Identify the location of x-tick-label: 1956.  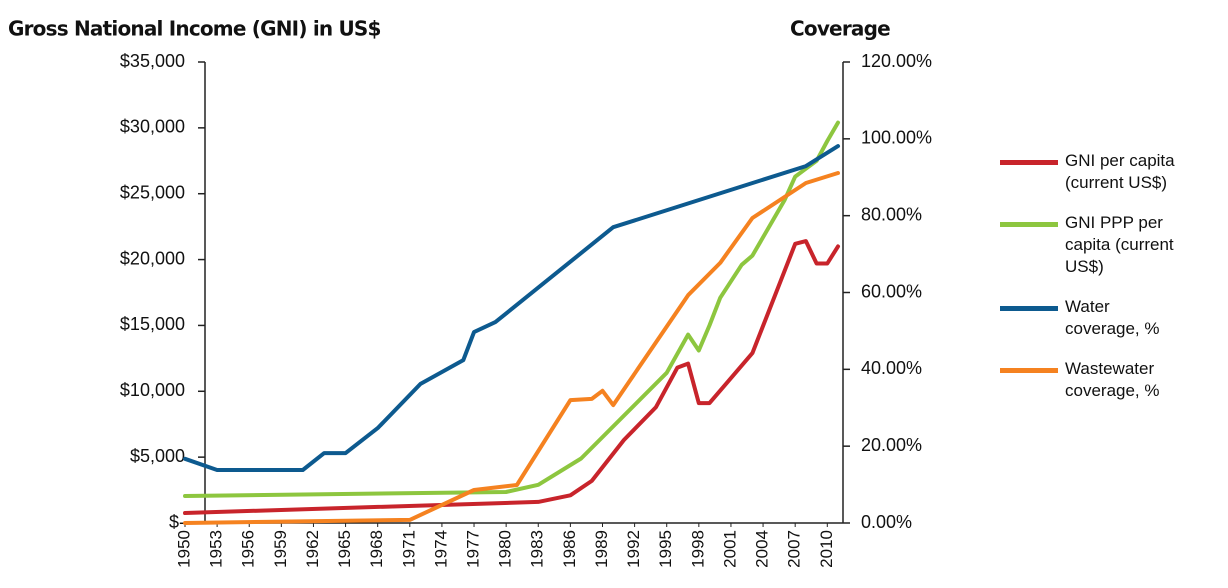
(248, 549).